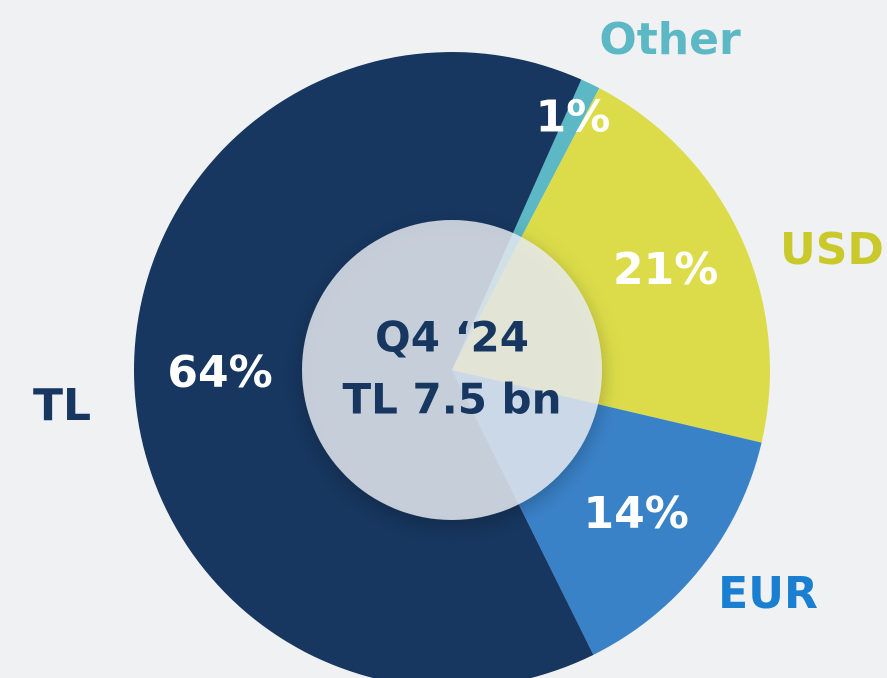 This screenshot has height=678, width=887. I want to click on center-circle, so click(452, 370).